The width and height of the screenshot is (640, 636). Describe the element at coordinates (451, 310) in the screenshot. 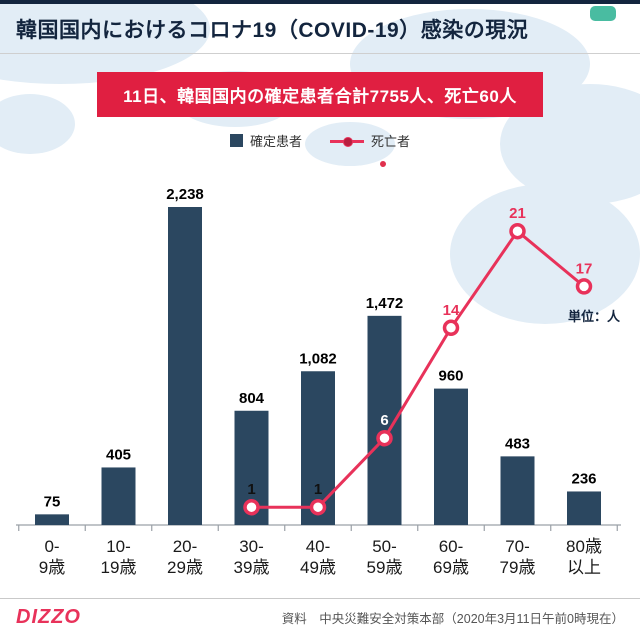

I see `death-value-label: 14` at that location.